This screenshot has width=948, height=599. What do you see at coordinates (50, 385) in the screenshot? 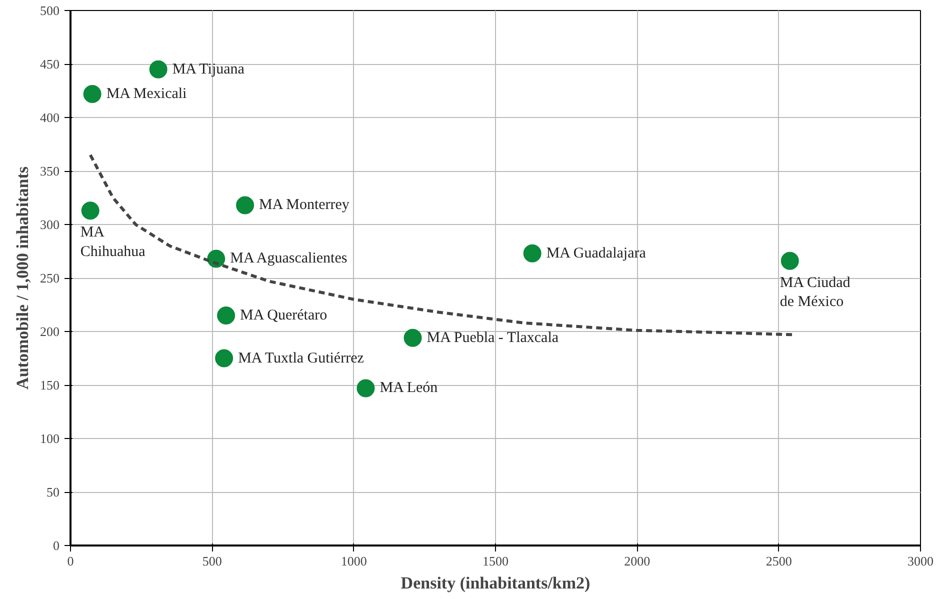
I see `y-tick-label: 150` at bounding box center [50, 385].